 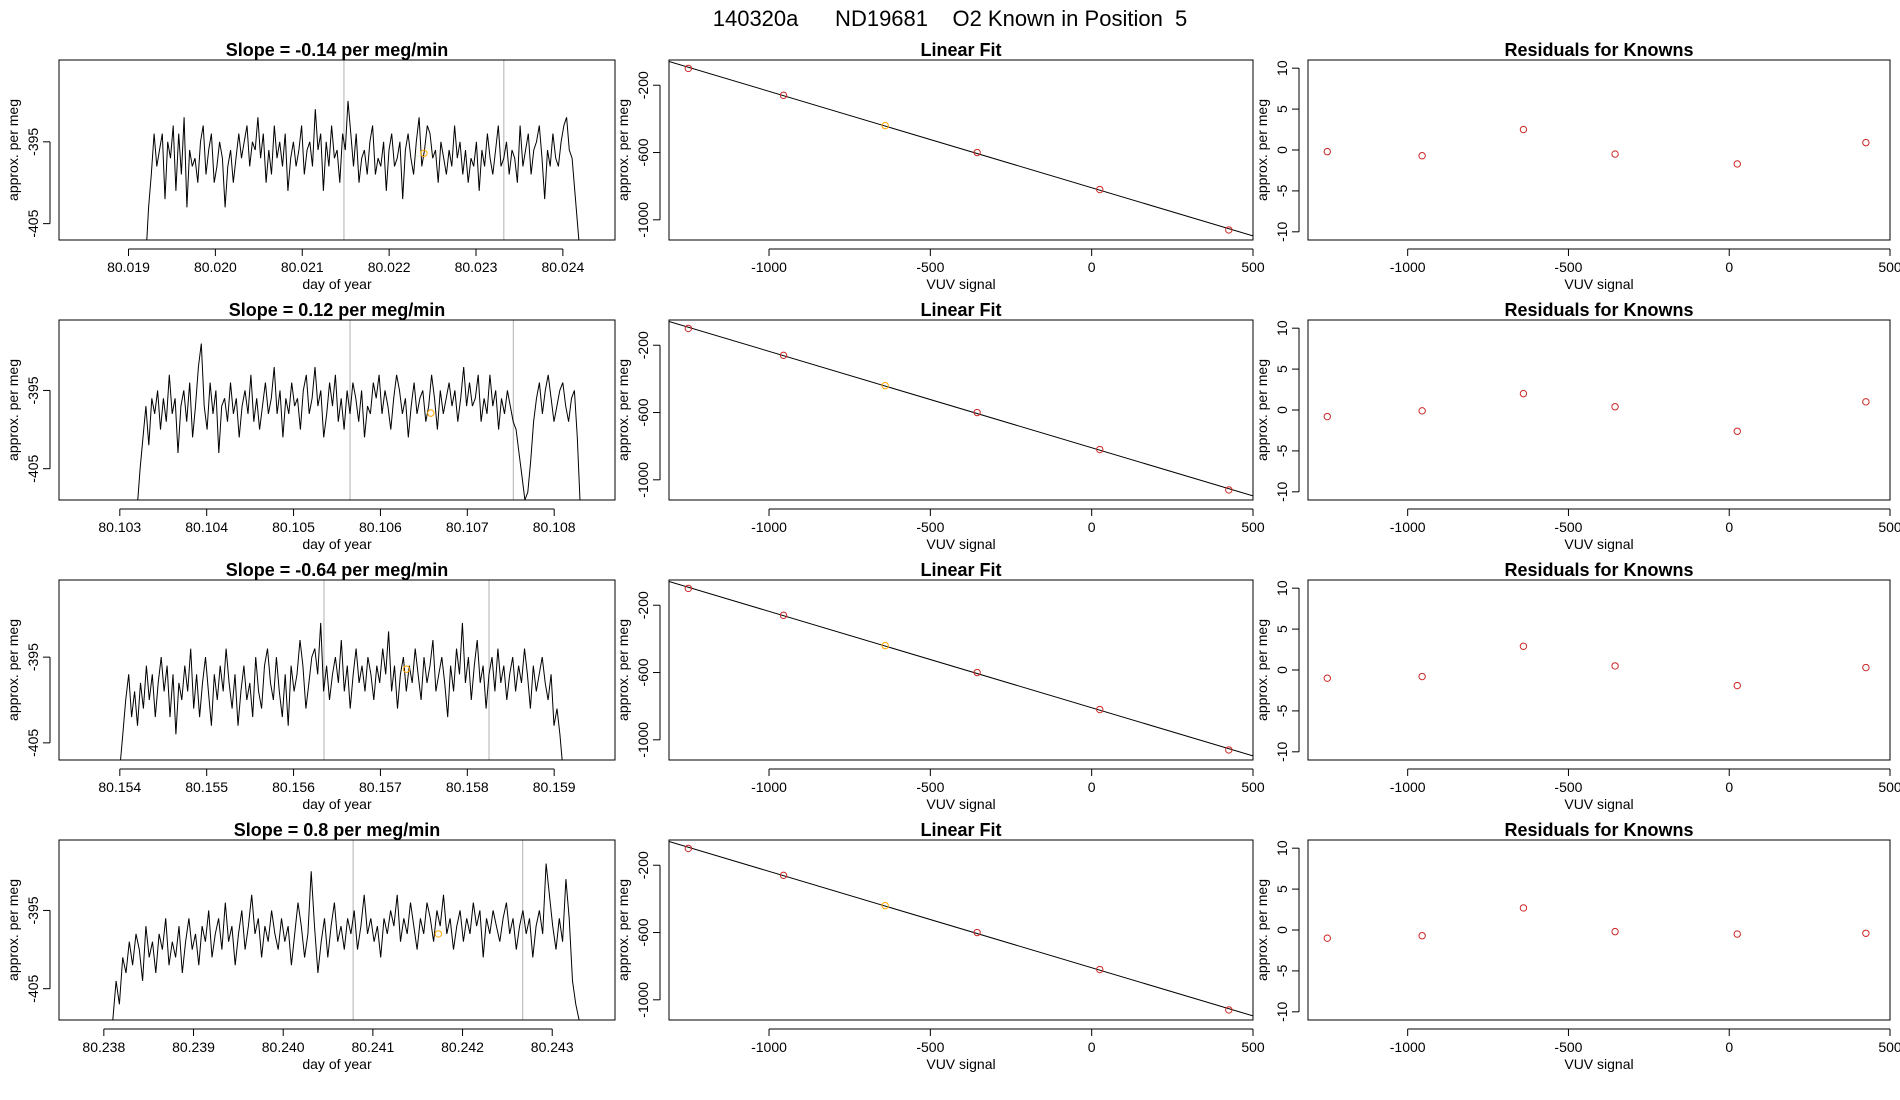 What do you see at coordinates (380, 527) in the screenshot?
I see `x-tick-label: 80.106` at bounding box center [380, 527].